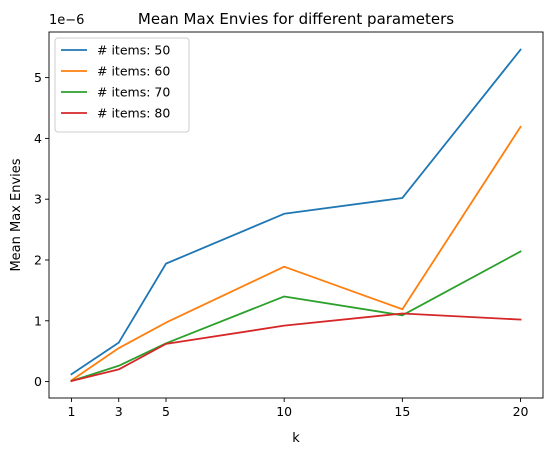 This screenshot has width=554, height=455. Describe the element at coordinates (119, 411) in the screenshot. I see `x-tick-label: 3` at that location.